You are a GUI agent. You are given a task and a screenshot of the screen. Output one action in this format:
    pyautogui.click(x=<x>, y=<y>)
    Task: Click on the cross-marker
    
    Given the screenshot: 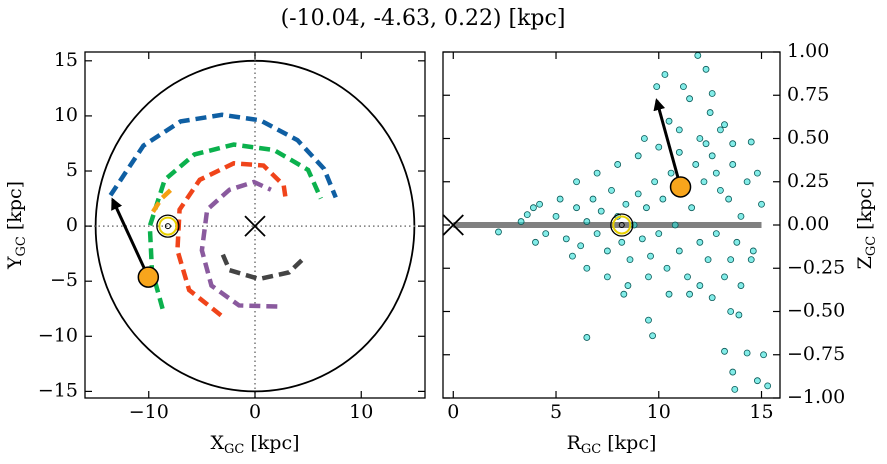 What is the action you would take?
    pyautogui.click(x=453, y=225)
    